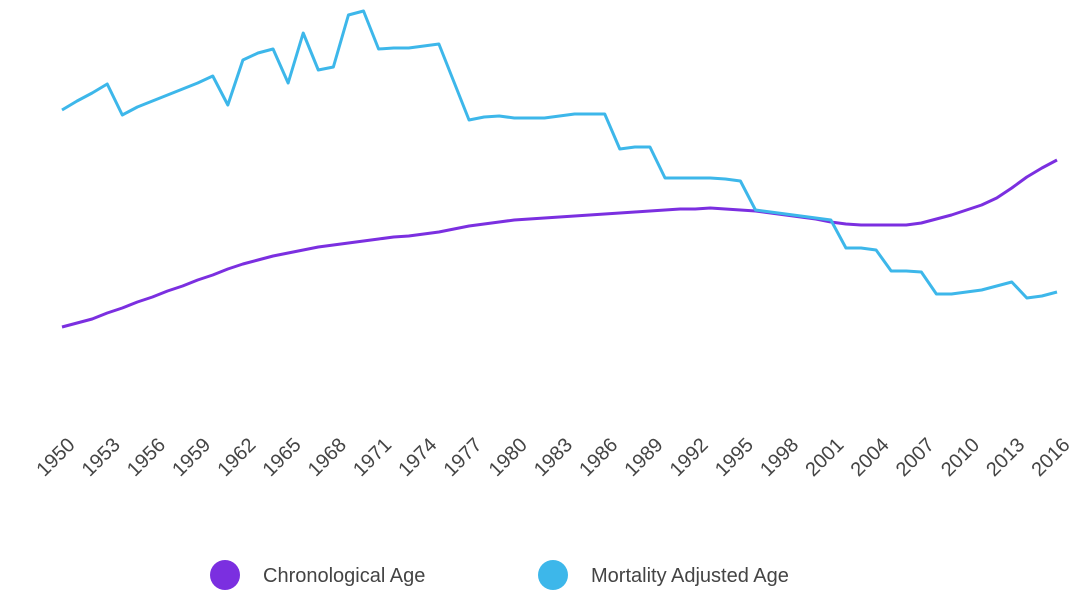 This screenshot has height=593, width=1087. Describe the element at coordinates (1005, 457) in the screenshot. I see `x-tick-label: 2013` at that location.